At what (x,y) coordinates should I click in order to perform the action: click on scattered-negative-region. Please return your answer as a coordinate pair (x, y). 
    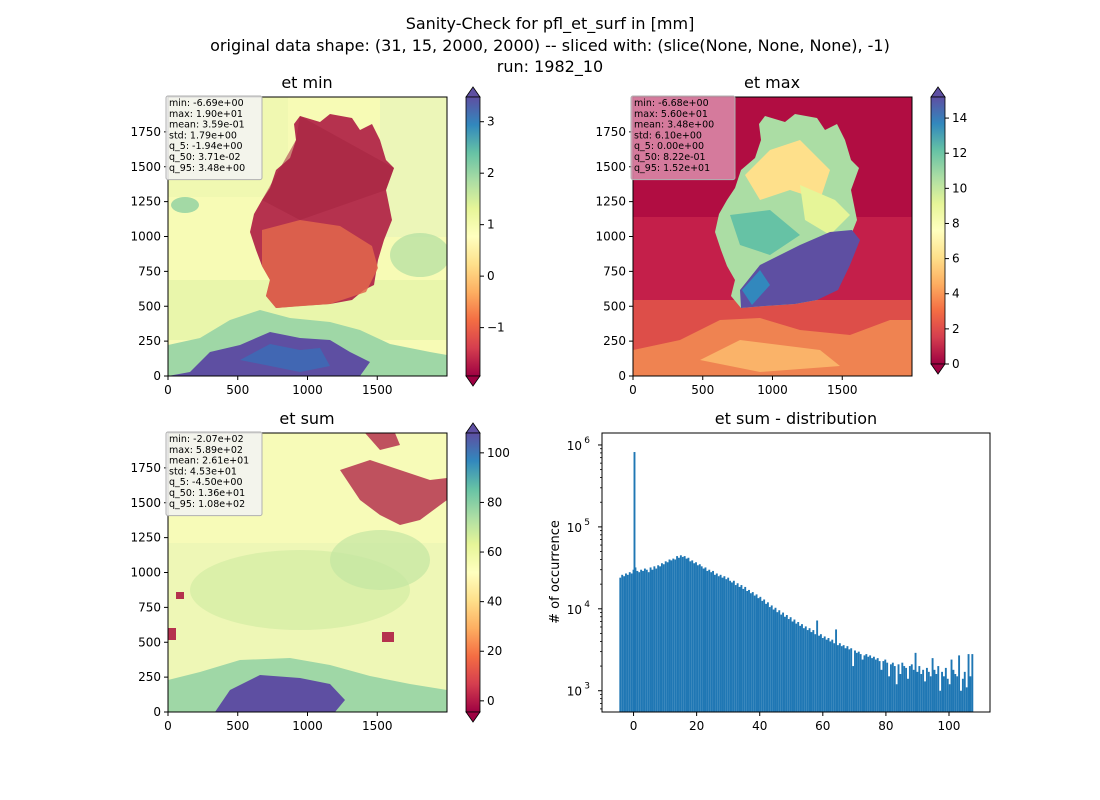
    Looking at the image, I should click on (393, 492).